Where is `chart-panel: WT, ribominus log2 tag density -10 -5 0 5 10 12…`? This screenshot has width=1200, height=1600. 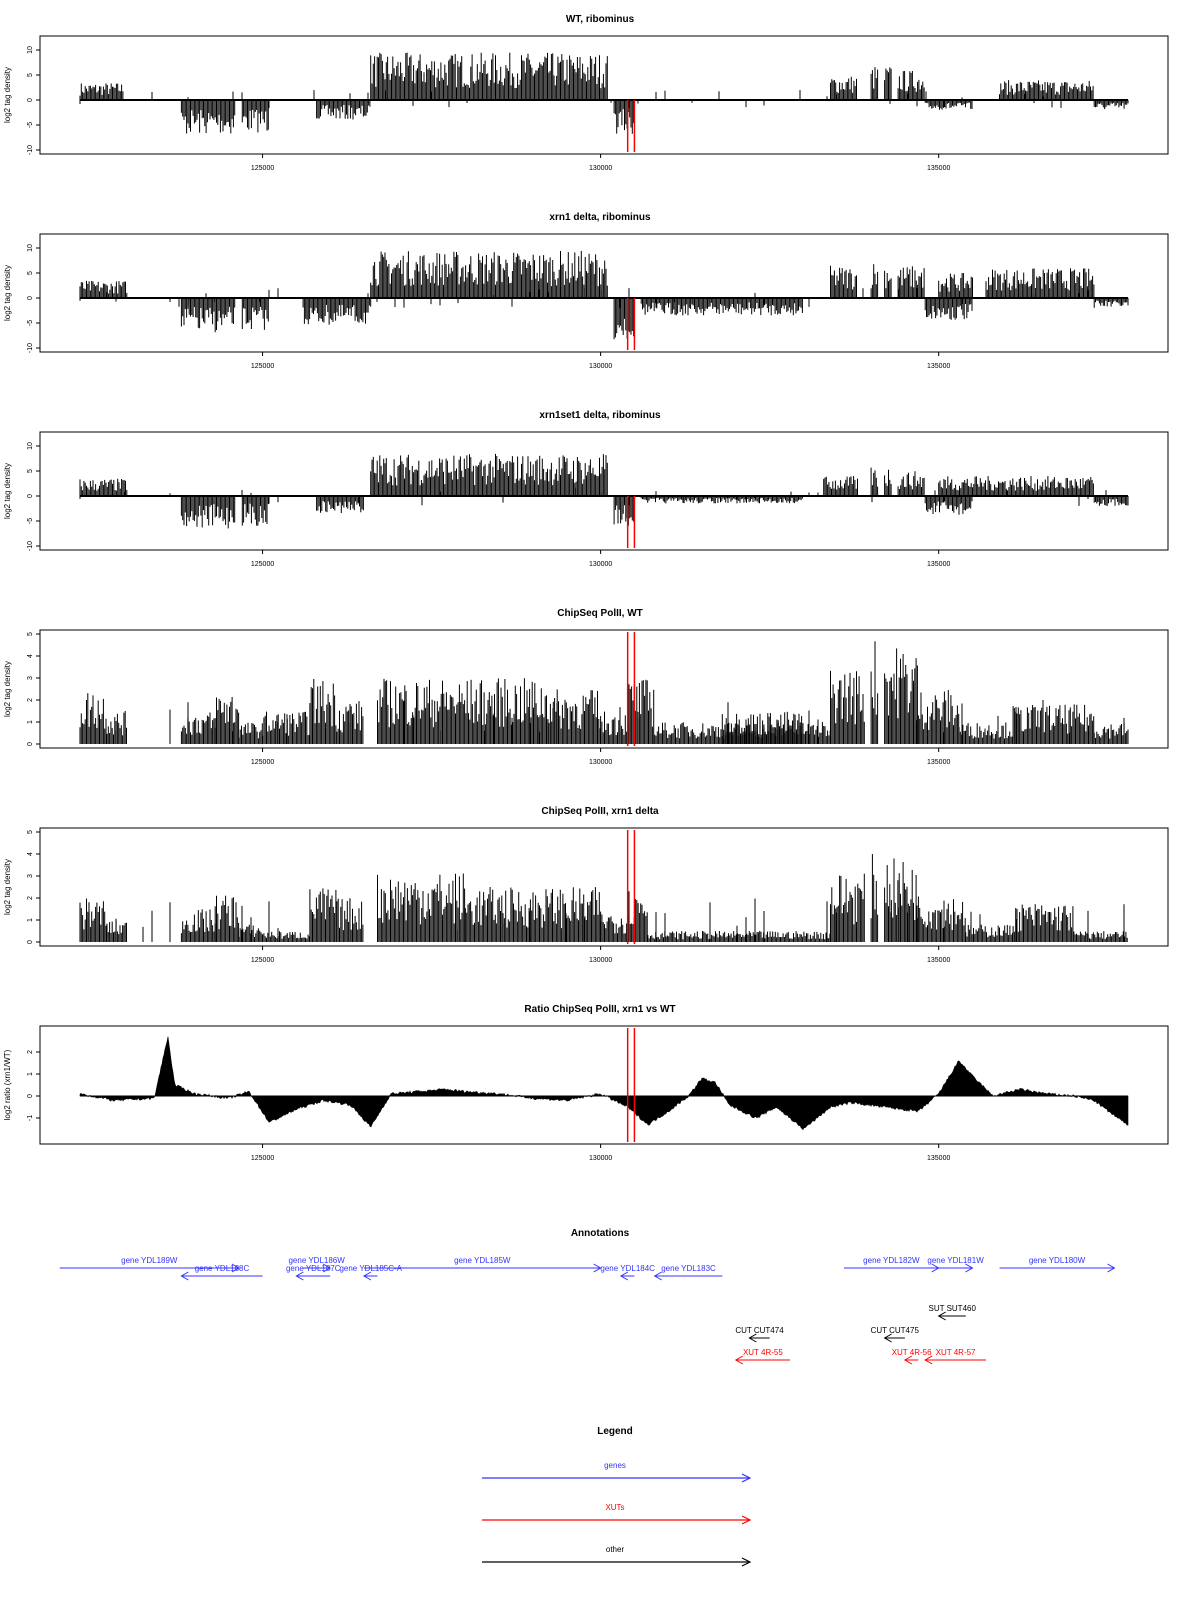
chart-panel: WT, ribominus log2 tag density -10 -5 0 5 10 12… is located at coordinates (586, 93).